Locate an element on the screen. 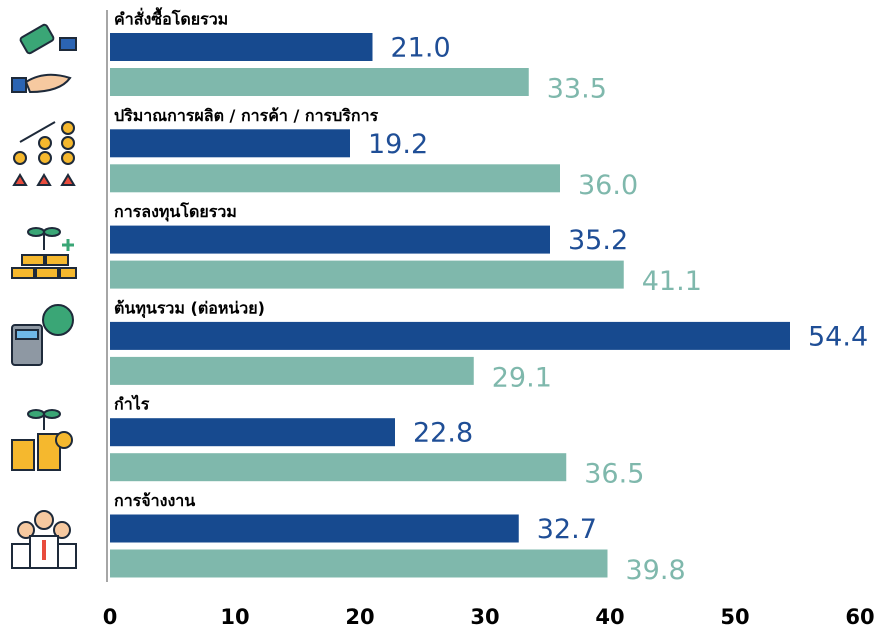 The image size is (879, 630). value-label: 36.5 is located at coordinates (614, 474).